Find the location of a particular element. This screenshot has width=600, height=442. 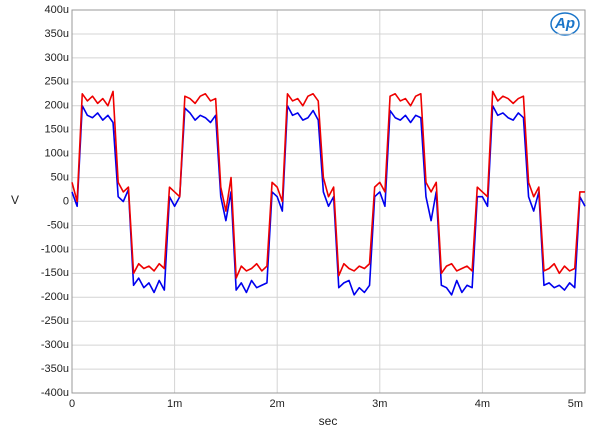

x-tick-label: 3m is located at coordinates (379, 404).